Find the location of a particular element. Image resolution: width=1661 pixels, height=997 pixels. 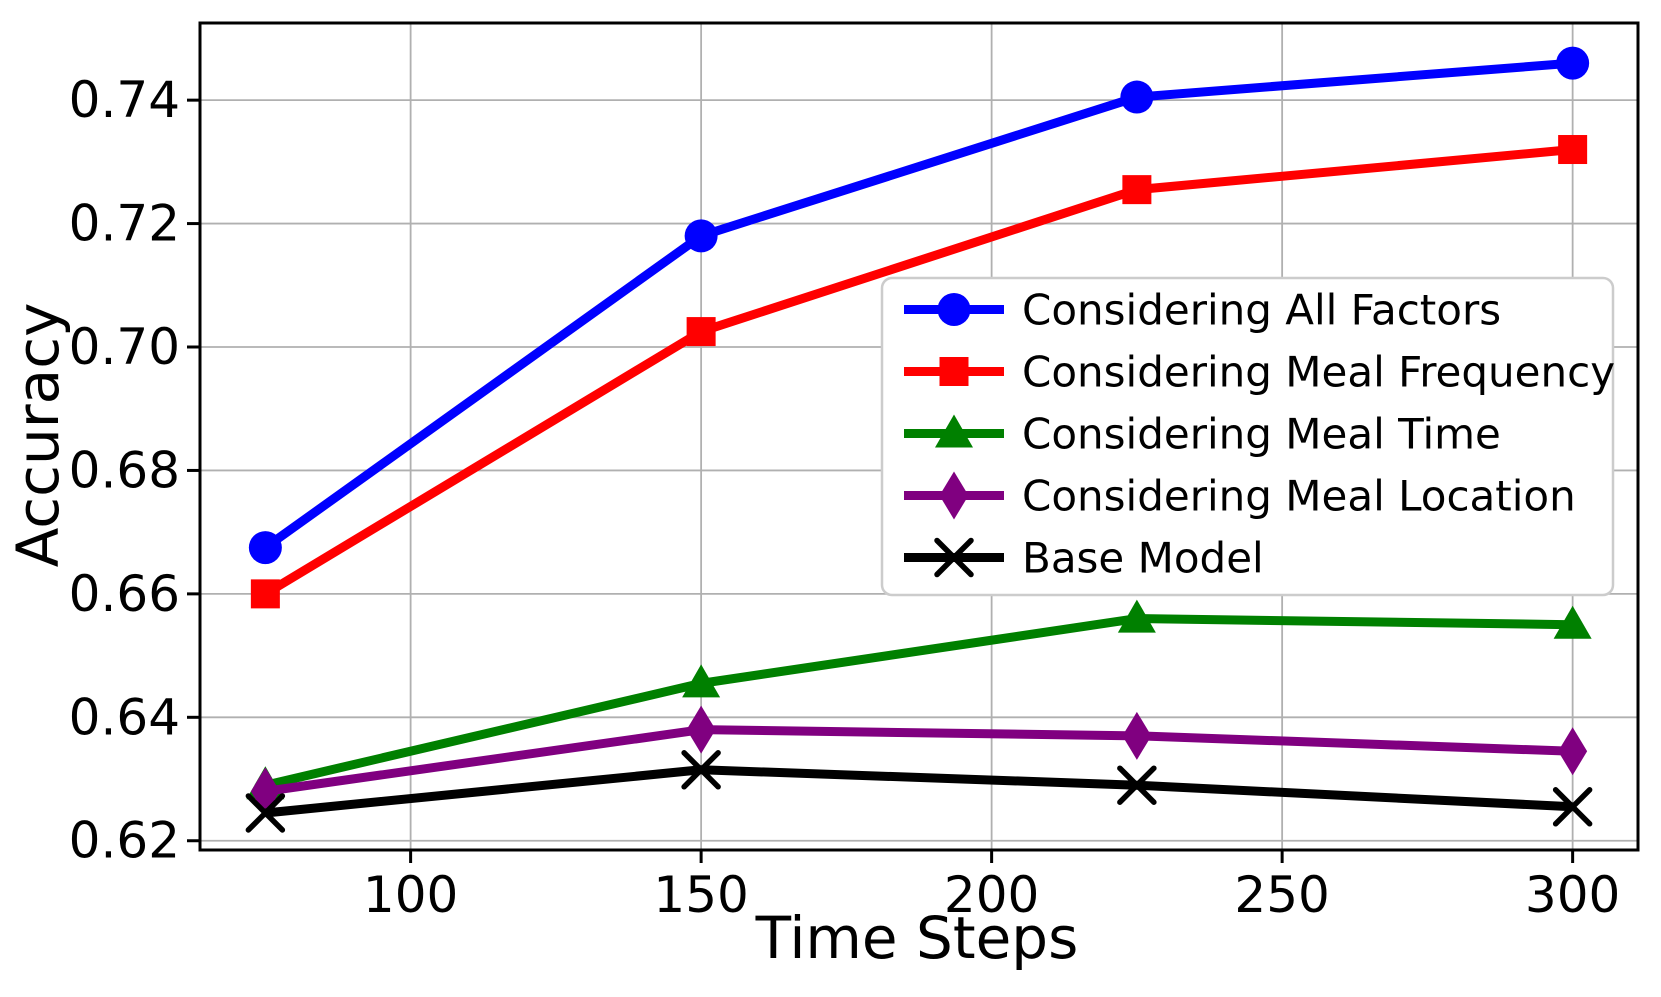

legend-marker-x is located at coordinates (954, 557).